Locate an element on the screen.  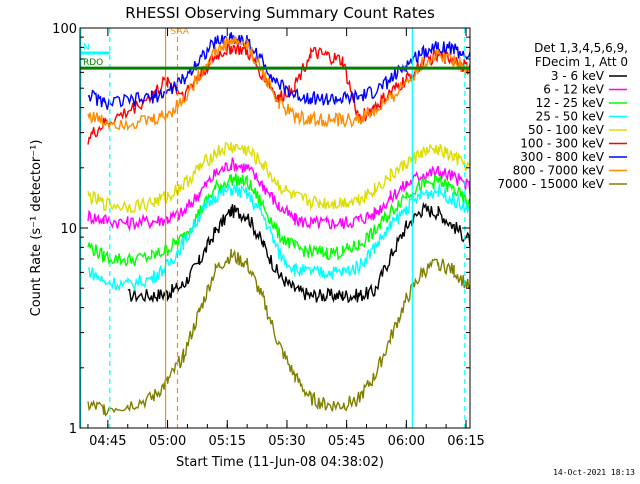
x-tick-label: 05:15 is located at coordinates (227, 441).